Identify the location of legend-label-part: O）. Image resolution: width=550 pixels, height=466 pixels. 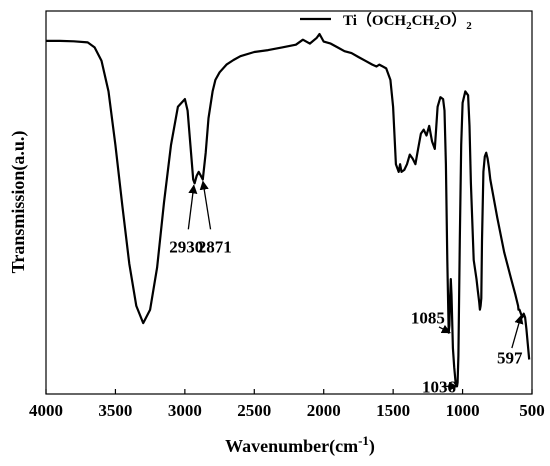
(453, 20).